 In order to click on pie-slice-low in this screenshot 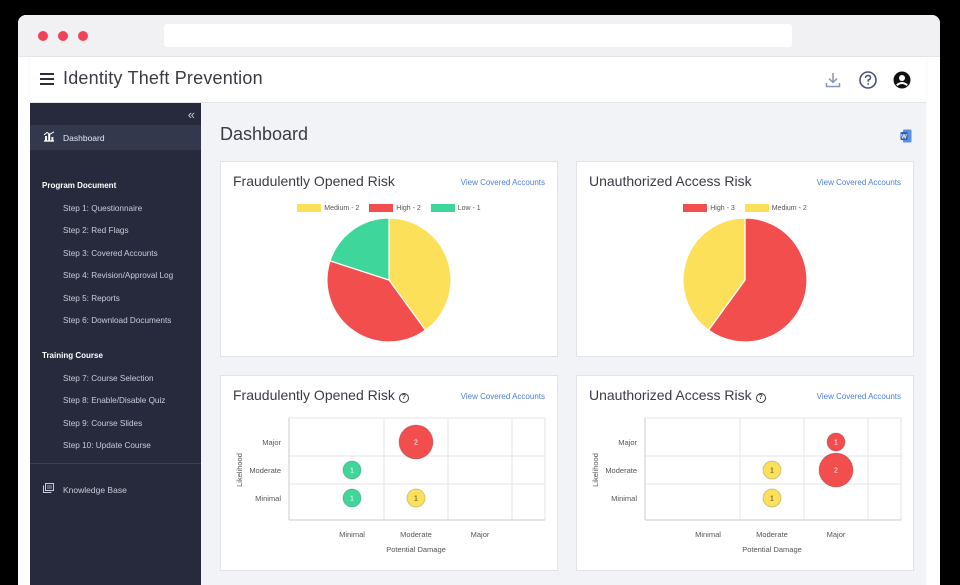, I will do `click(359, 249)`.